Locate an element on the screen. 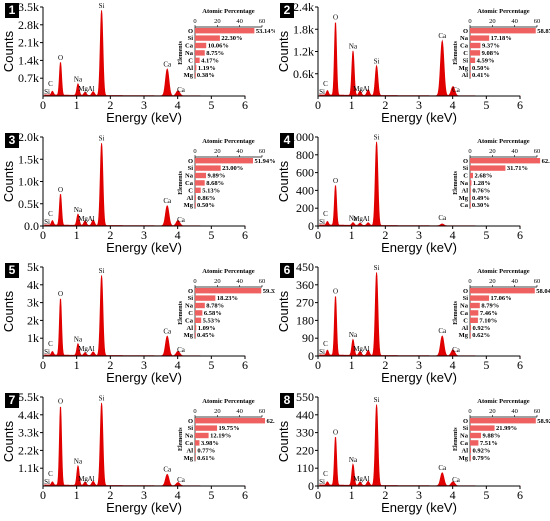 This screenshot has height=521, width=550. inset-x-tick-label: 0 is located at coordinates (194, 151).